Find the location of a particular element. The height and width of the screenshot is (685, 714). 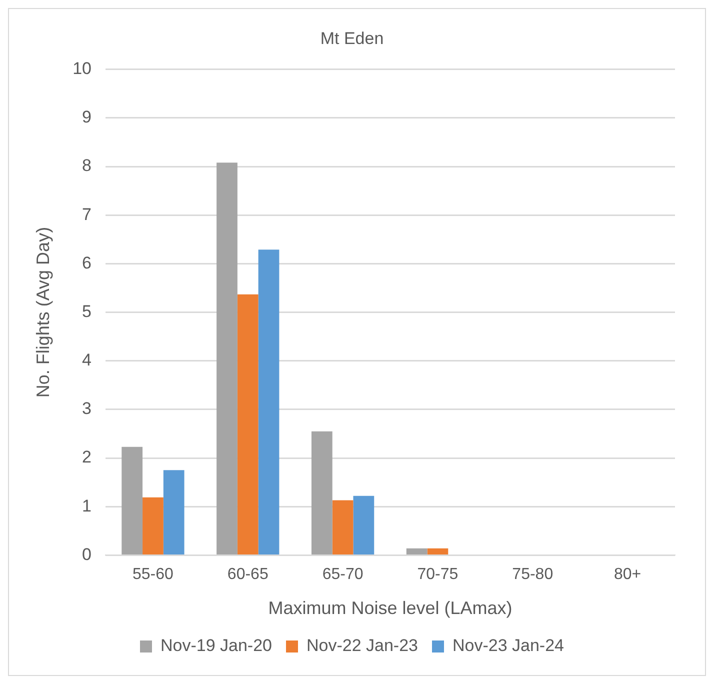

y-tick-label: 4 is located at coordinates (87, 360).